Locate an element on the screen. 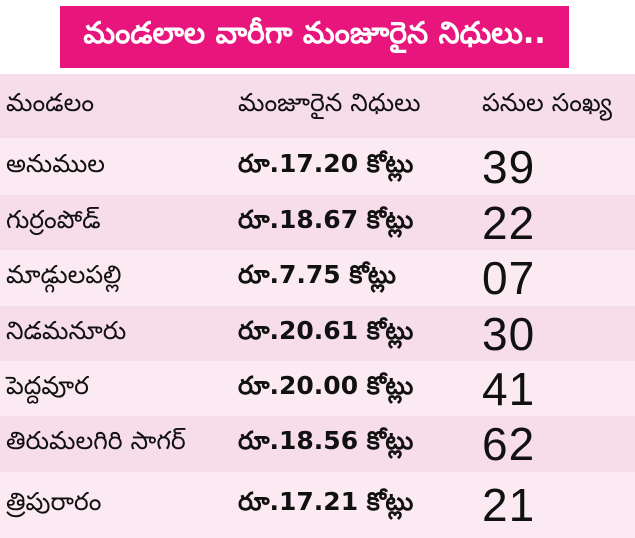 The height and width of the screenshot is (538, 635). mandal-name: అనుముల is located at coordinates (56, 163).